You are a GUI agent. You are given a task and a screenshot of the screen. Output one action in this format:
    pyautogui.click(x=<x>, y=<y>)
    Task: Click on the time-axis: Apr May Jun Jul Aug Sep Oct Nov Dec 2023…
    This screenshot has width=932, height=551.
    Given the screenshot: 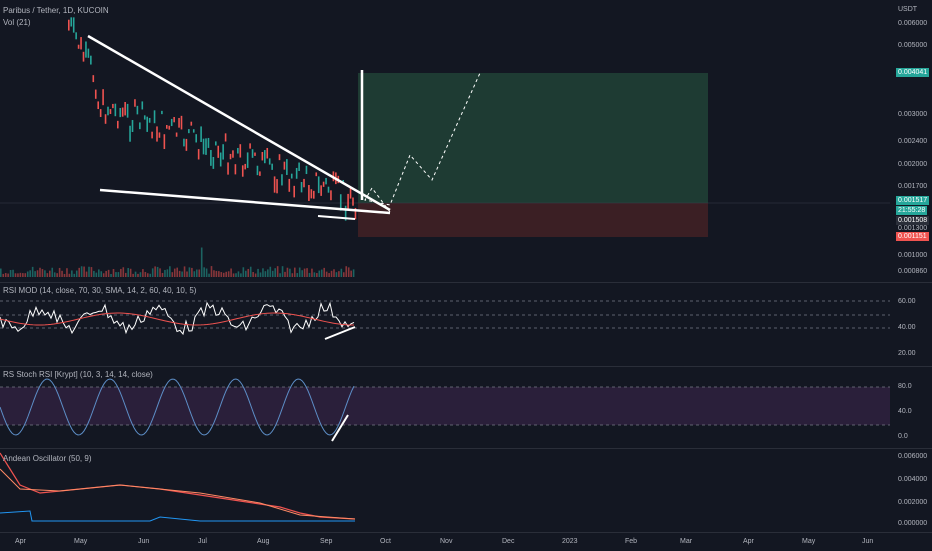 What is the action you would take?
    pyautogui.click(x=466, y=541)
    